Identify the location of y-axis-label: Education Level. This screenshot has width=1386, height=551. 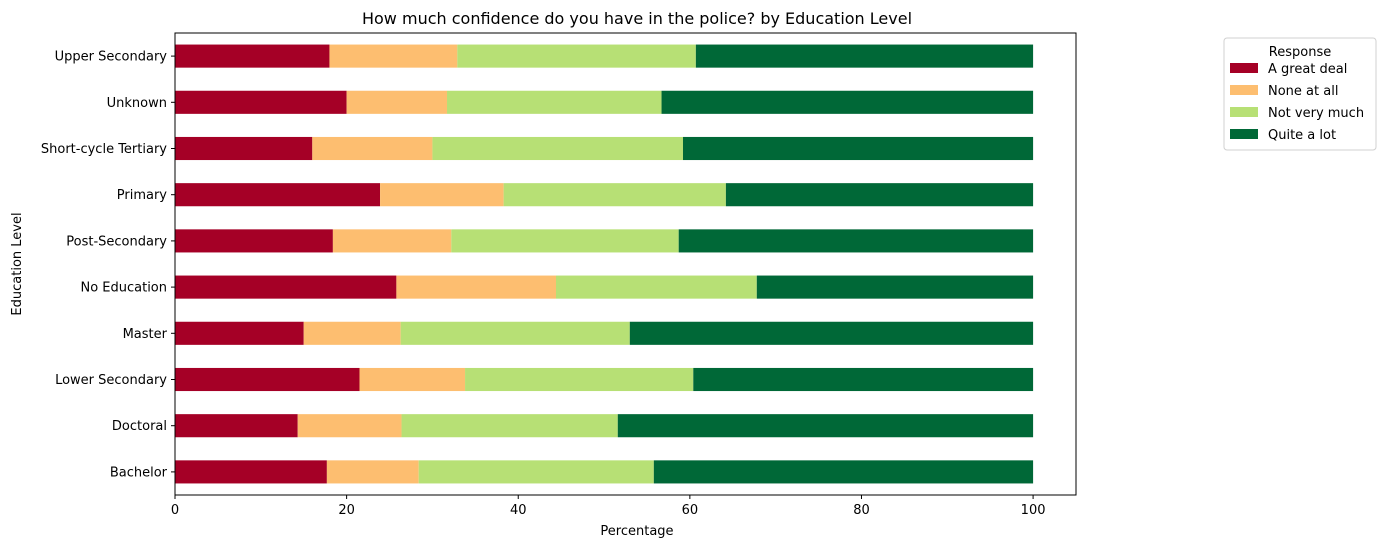
(17, 263).